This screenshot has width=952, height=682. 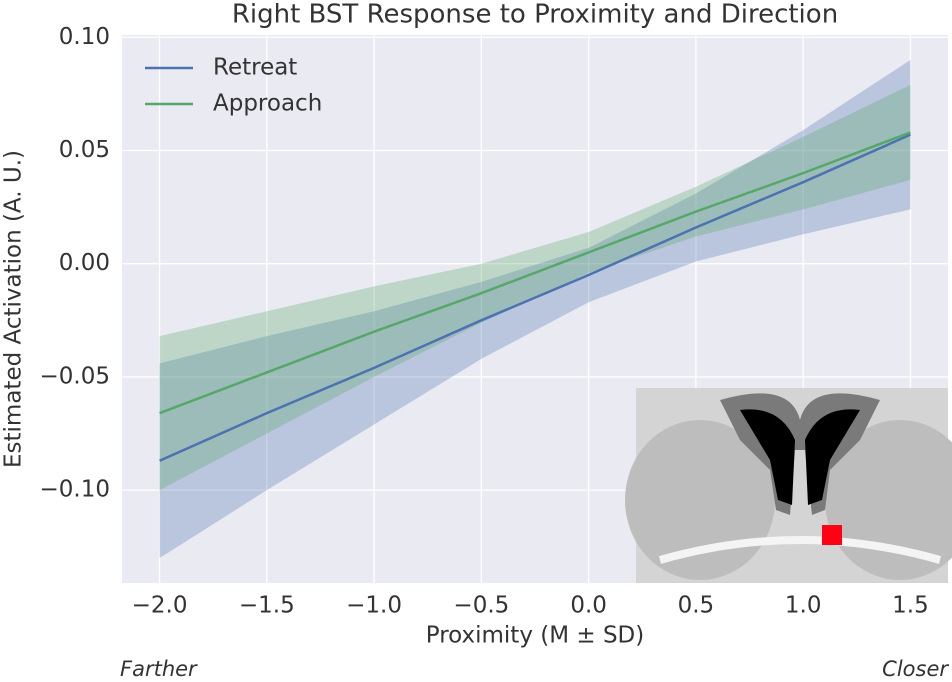 I want to click on legend-label: Approach, so click(x=267, y=104).